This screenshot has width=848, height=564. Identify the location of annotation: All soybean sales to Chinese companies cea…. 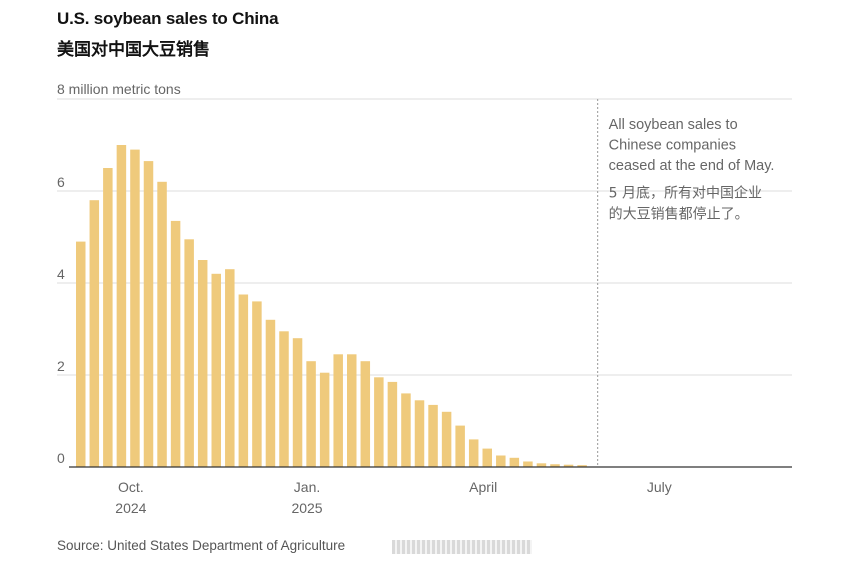
(686, 283).